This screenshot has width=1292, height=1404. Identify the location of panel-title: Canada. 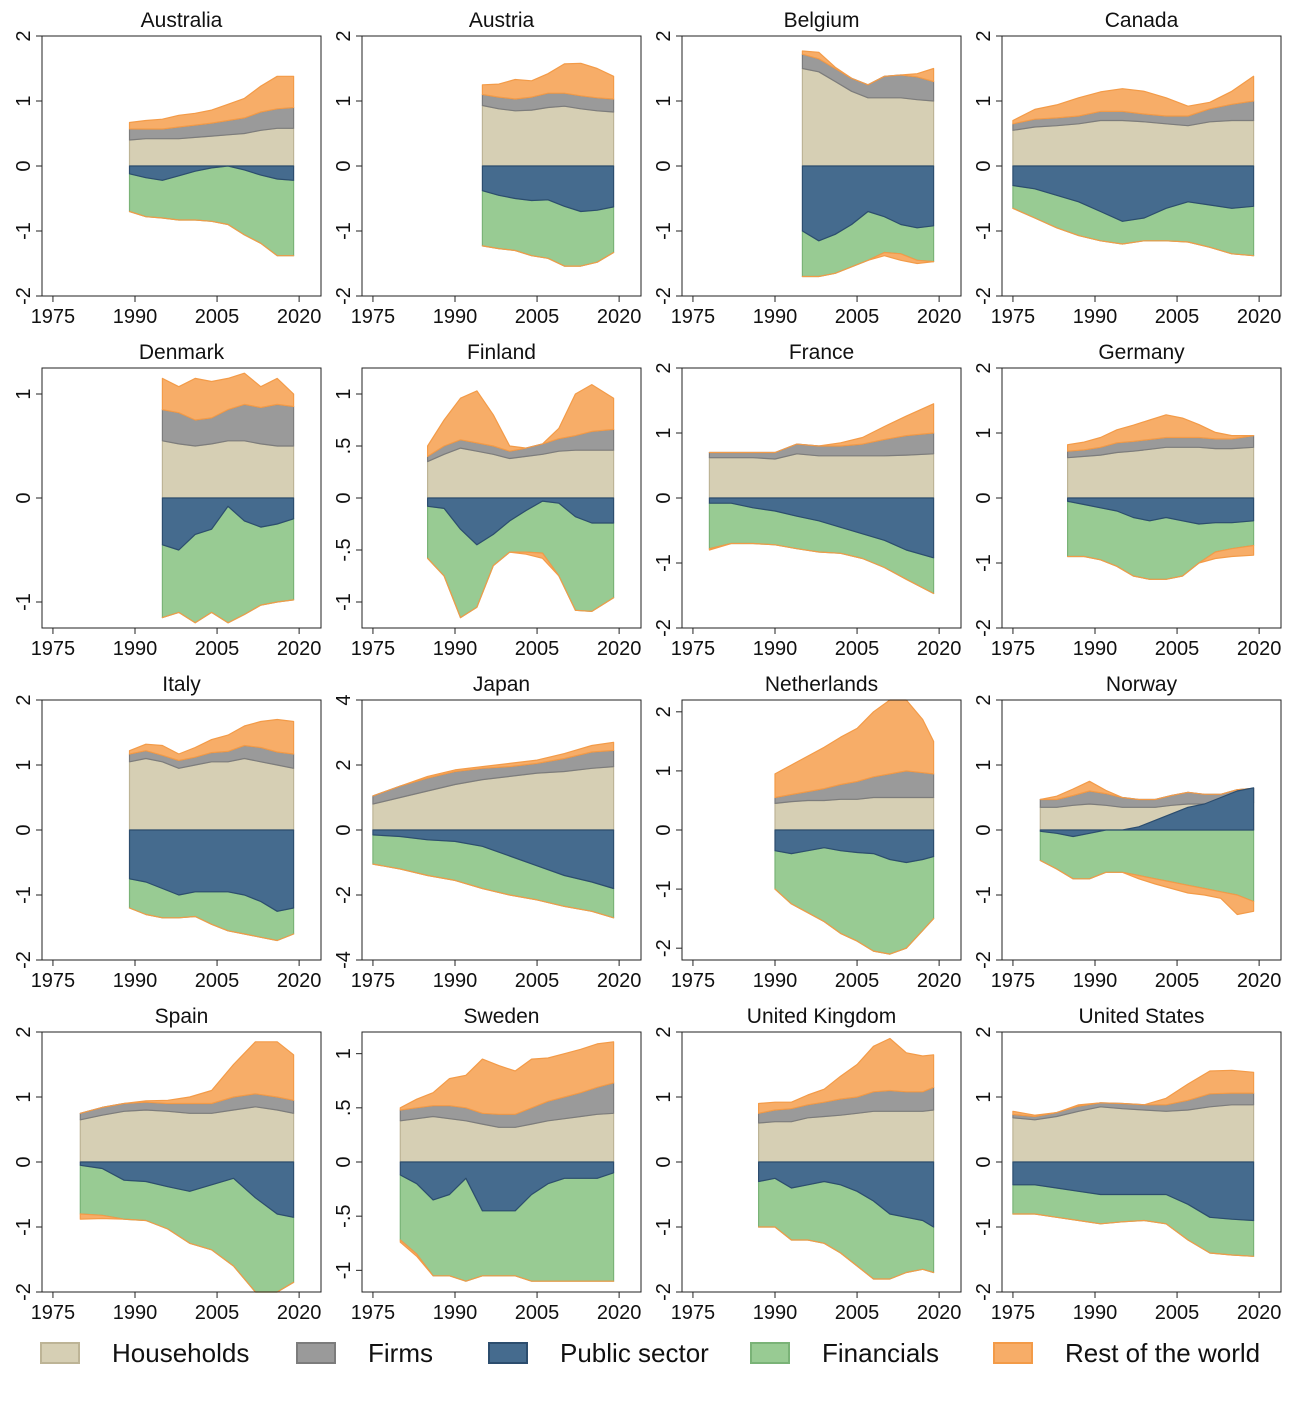
(1142, 20).